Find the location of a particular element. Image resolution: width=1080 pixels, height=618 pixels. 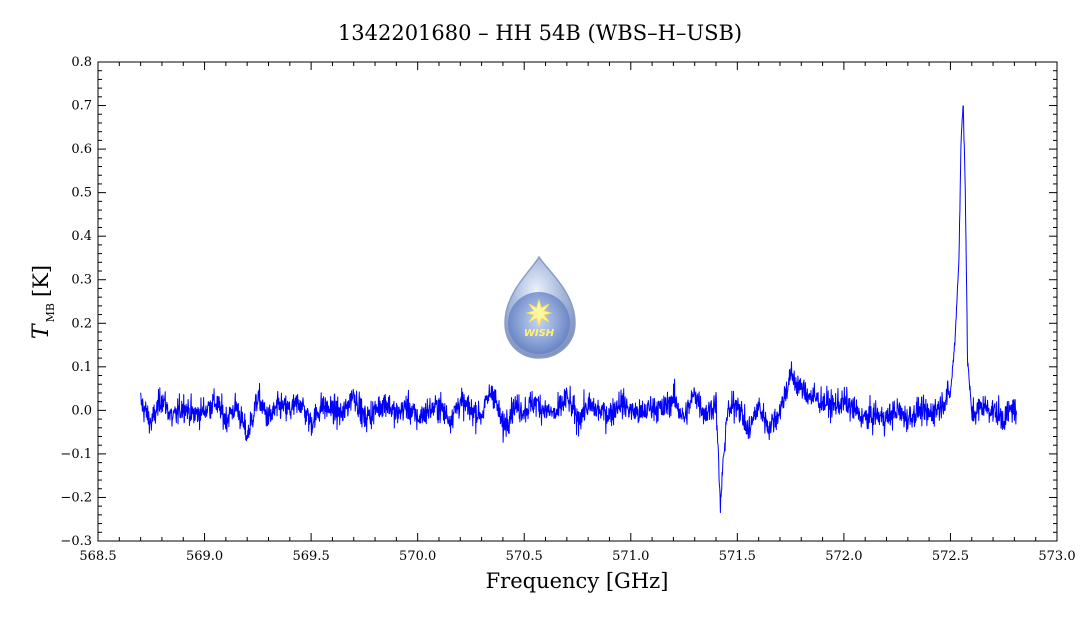

y-axis-subscript: MB is located at coordinates (50, 312).